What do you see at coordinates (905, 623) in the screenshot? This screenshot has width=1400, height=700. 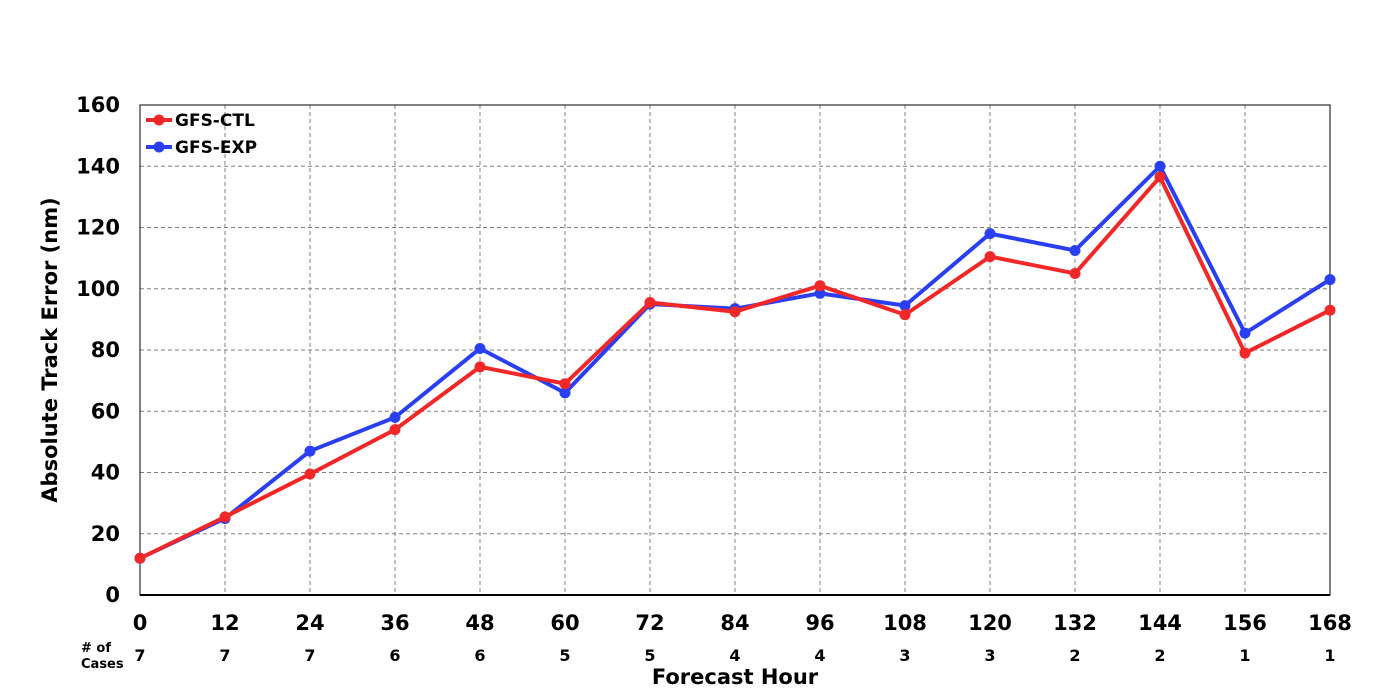 I see `x-tick-label: 108` at bounding box center [905, 623].